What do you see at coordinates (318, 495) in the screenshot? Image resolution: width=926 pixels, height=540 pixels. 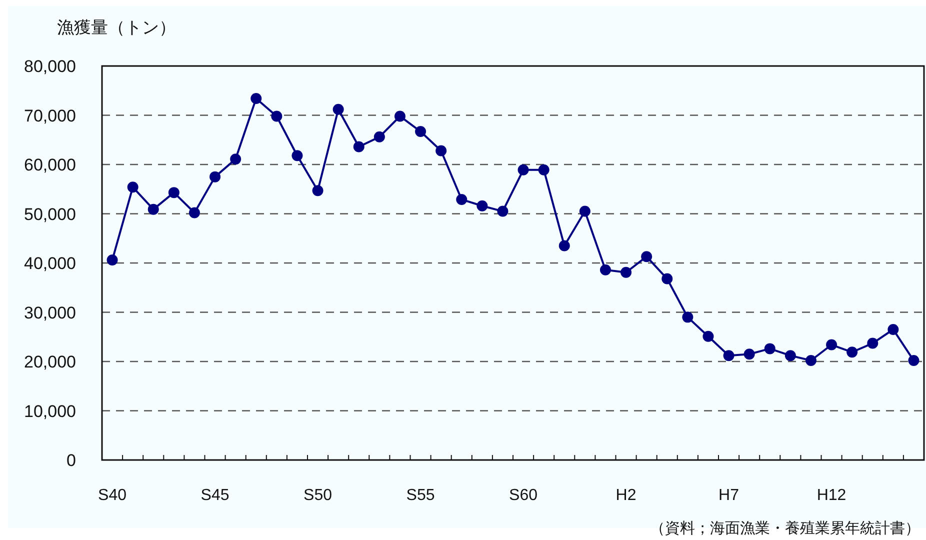 I see `x-tick-label: S50` at bounding box center [318, 495].